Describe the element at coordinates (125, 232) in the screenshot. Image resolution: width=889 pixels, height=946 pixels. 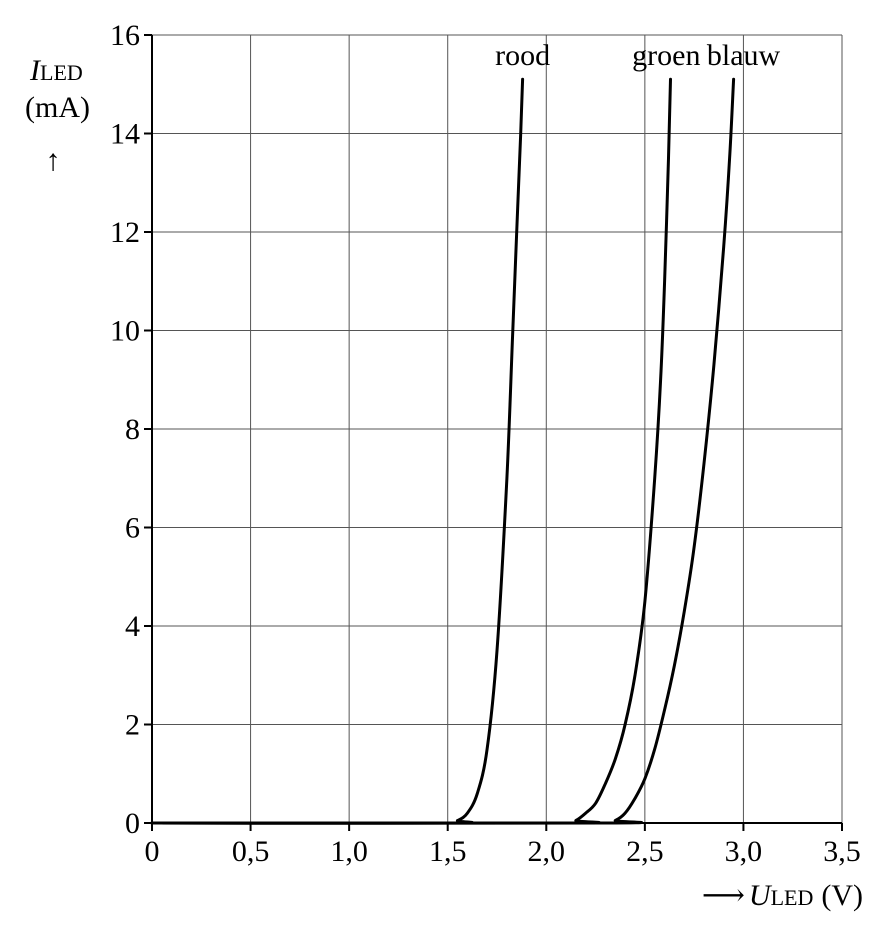
I see `y-tick-label: 12` at that location.